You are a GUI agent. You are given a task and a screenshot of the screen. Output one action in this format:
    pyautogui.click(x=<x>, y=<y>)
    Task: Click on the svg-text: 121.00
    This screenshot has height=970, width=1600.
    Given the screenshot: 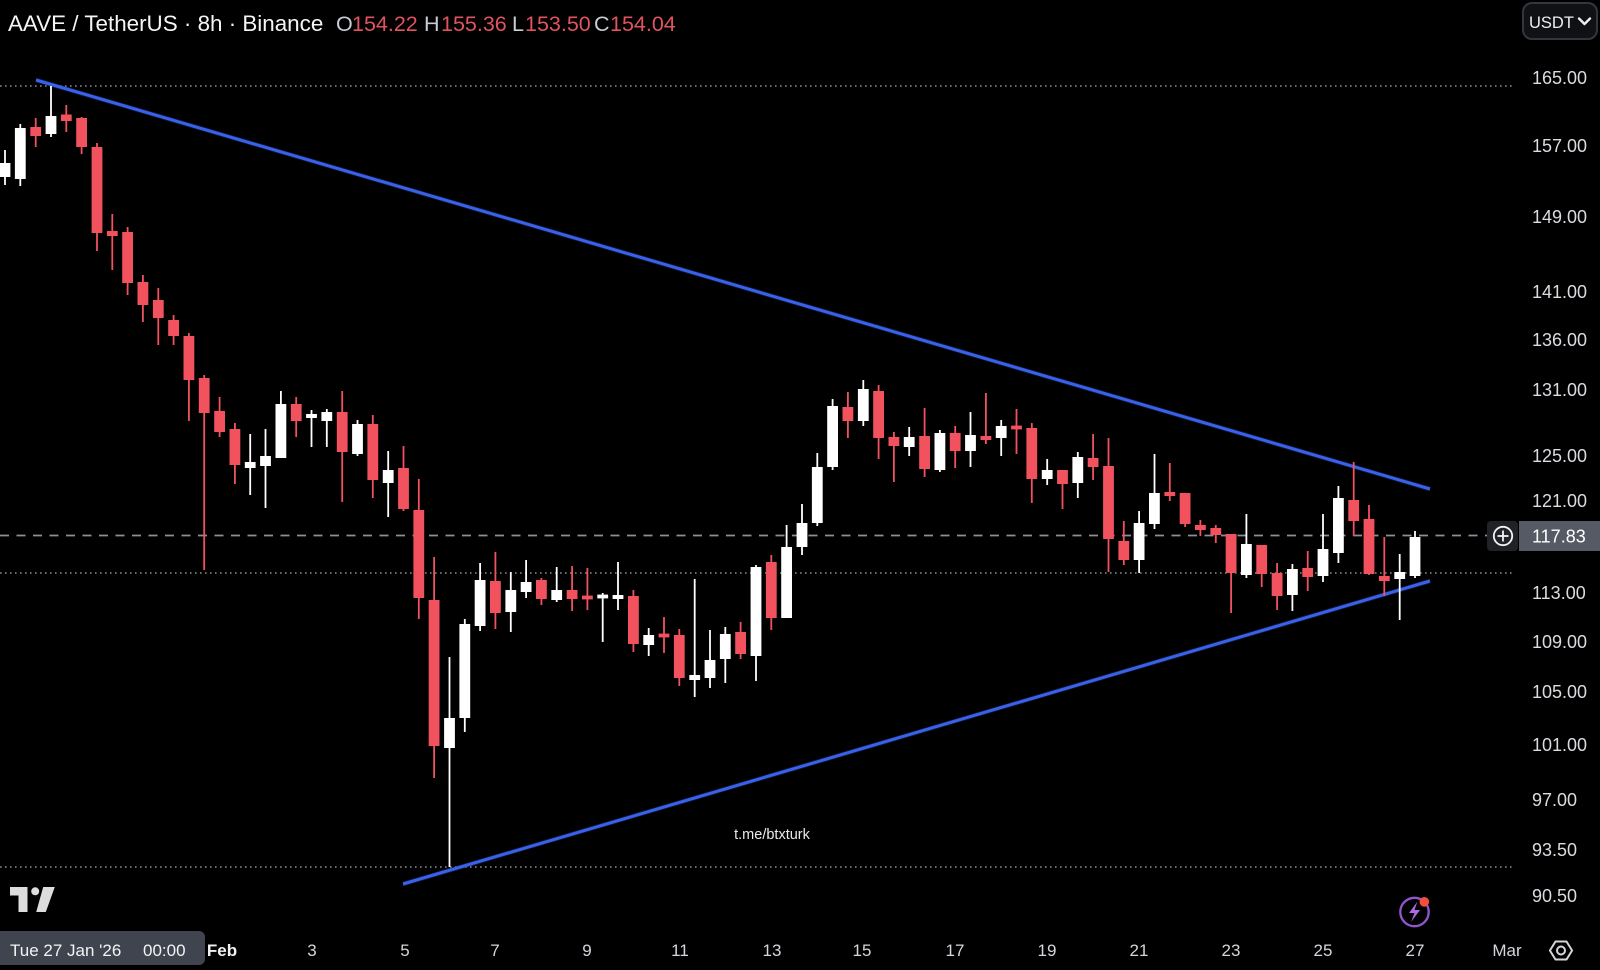 What is the action you would take?
    pyautogui.click(x=1559, y=501)
    